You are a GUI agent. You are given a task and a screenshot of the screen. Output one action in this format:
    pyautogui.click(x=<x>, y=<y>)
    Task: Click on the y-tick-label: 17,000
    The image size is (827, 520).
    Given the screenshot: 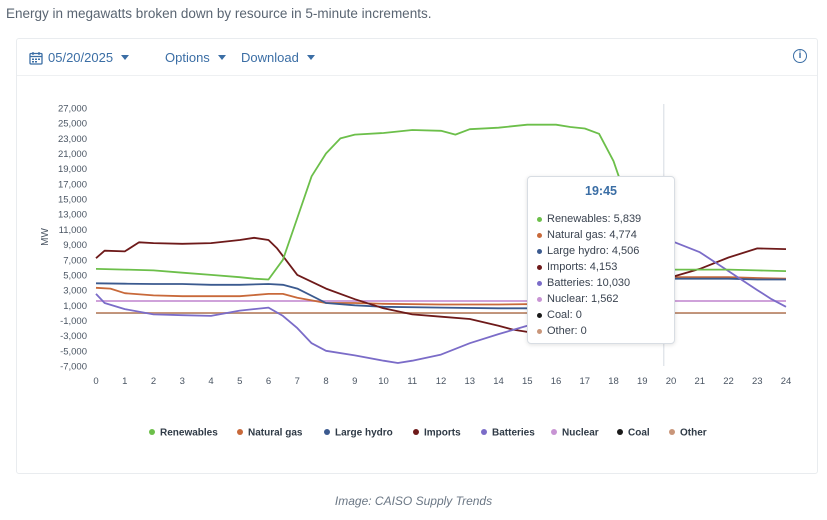 What is the action you would take?
    pyautogui.click(x=72, y=184)
    